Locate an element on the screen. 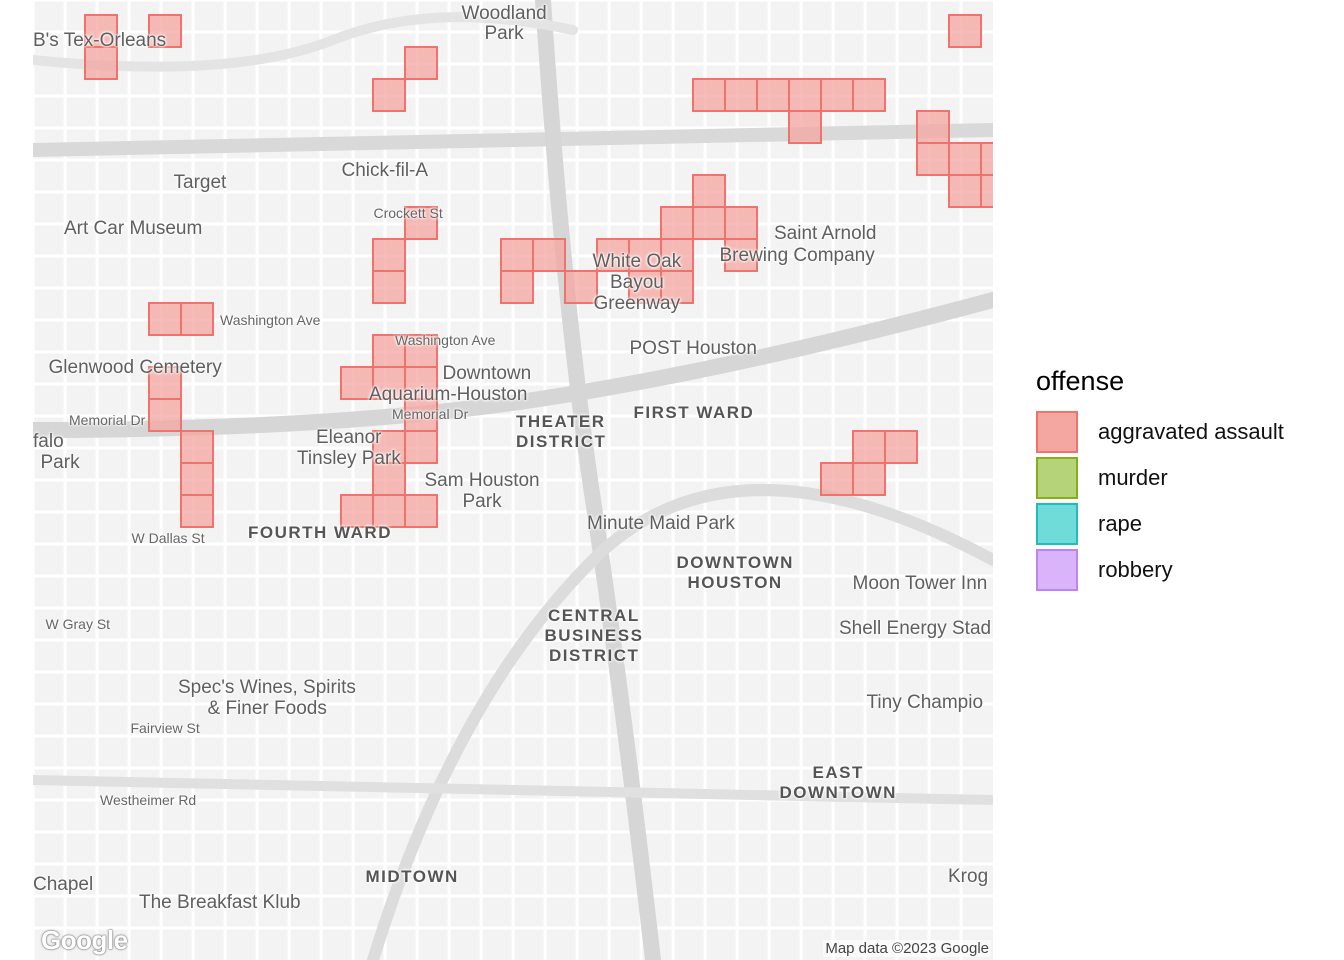 Image resolution: width=1344 pixels, height=960 pixels. map-label: Saint Arnold is located at coordinates (825, 233).